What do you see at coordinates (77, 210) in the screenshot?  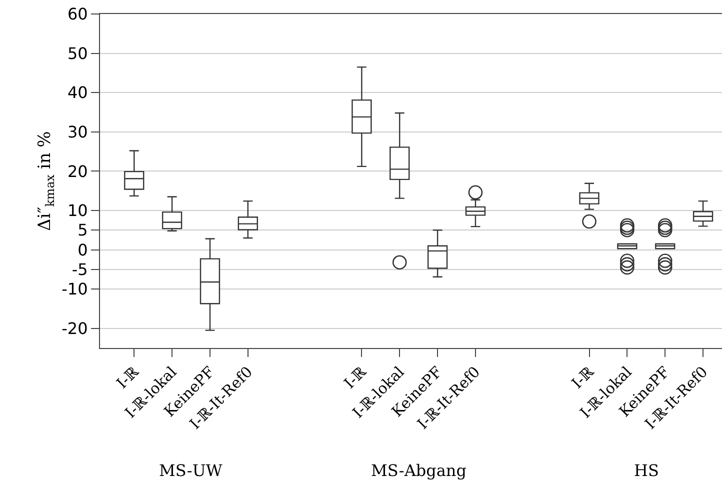 I see `y-tick-label: 10` at bounding box center [77, 210].